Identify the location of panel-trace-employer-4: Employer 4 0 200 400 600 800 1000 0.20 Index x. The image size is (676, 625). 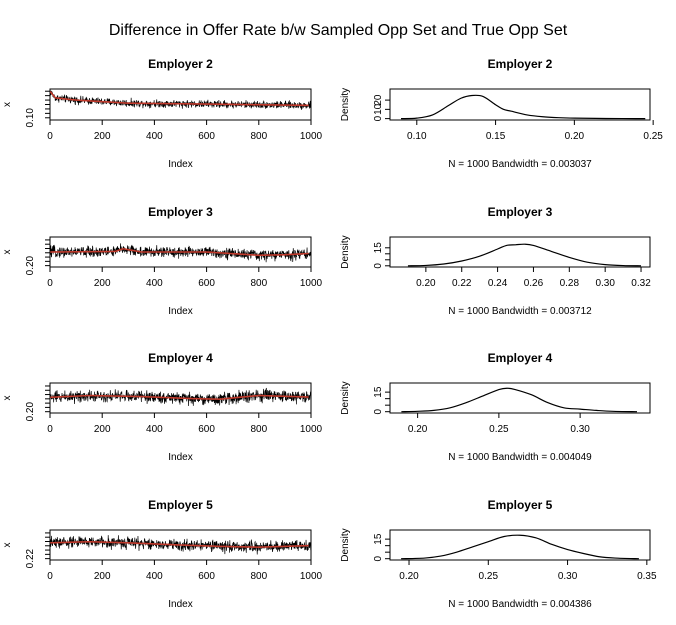
(162, 407).